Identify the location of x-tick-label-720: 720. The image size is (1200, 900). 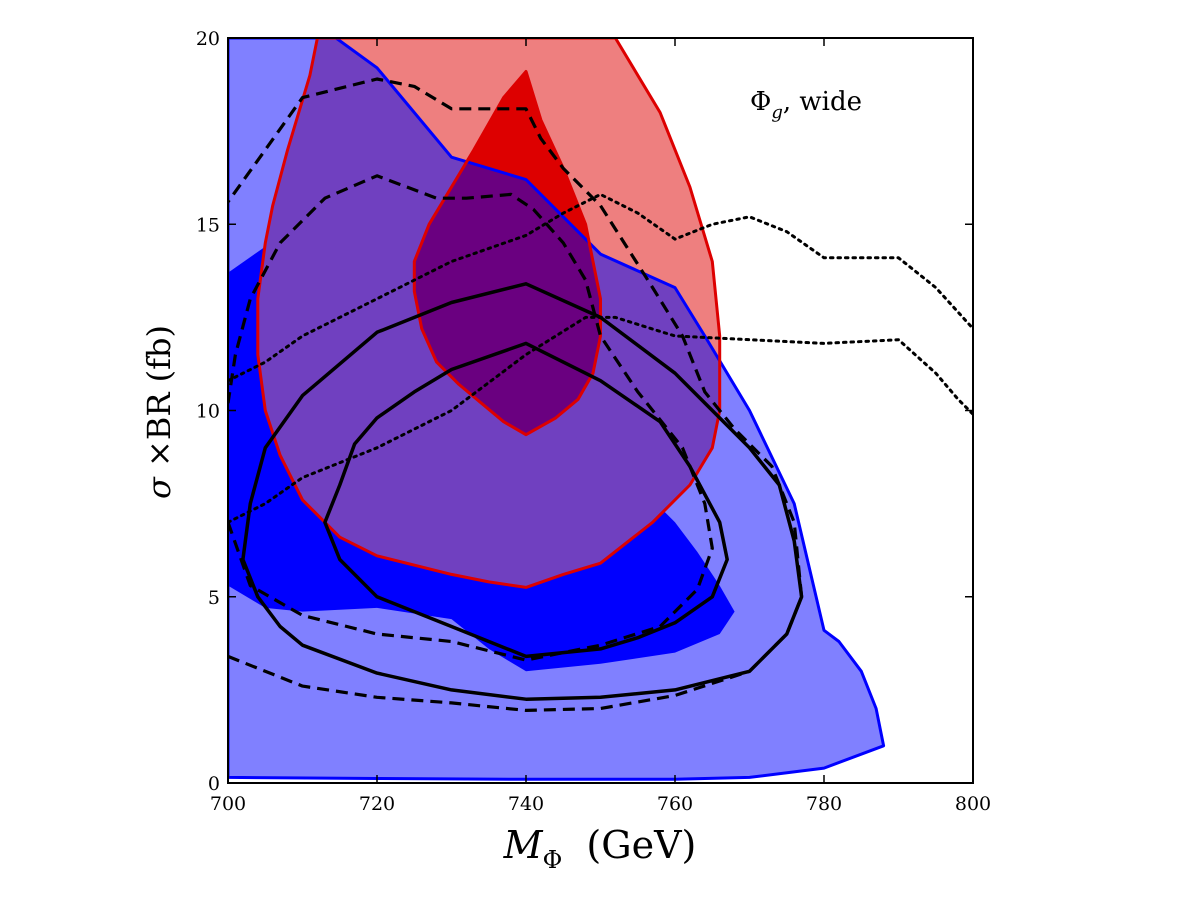
(377, 804).